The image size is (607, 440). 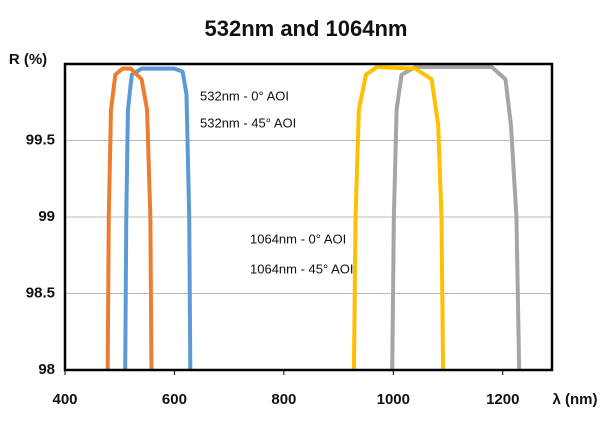 What do you see at coordinates (174, 399) in the screenshot?
I see `x-tick-label: 600` at bounding box center [174, 399].